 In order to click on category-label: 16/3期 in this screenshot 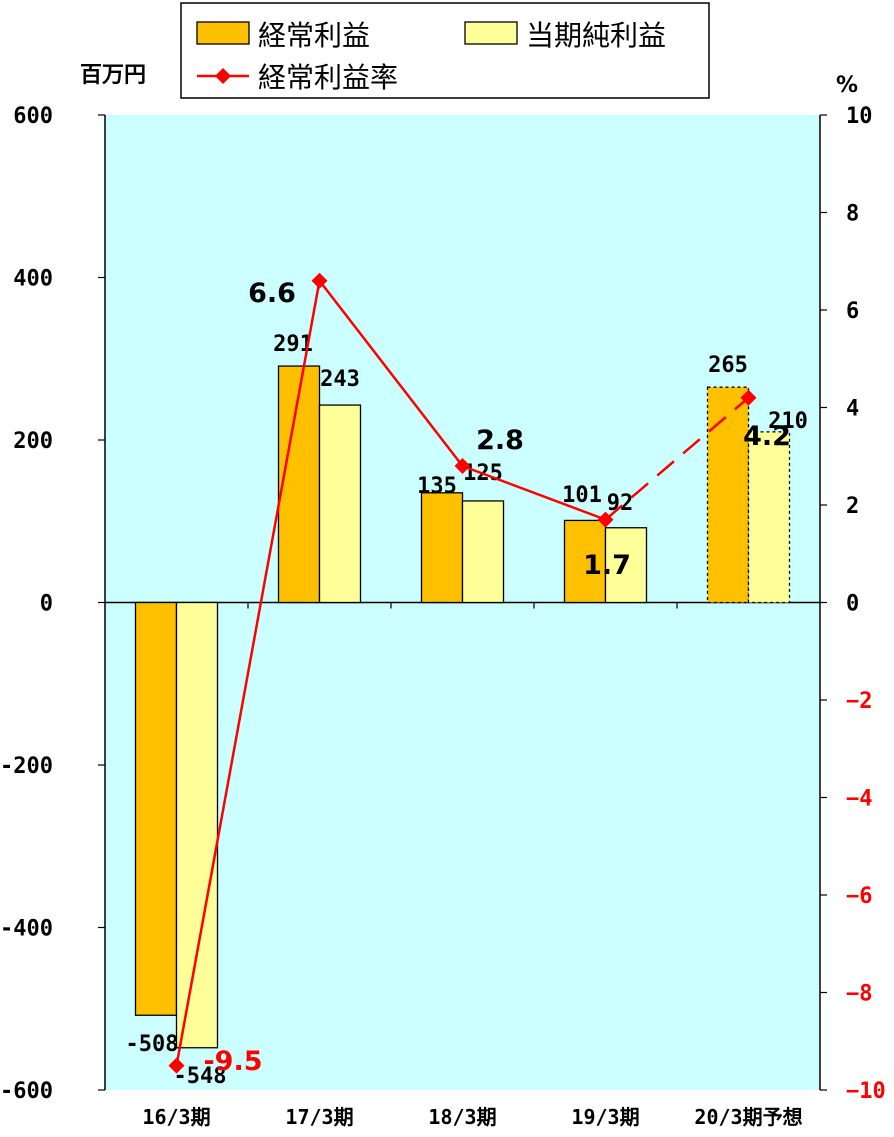, I will do `click(176, 1117)`.